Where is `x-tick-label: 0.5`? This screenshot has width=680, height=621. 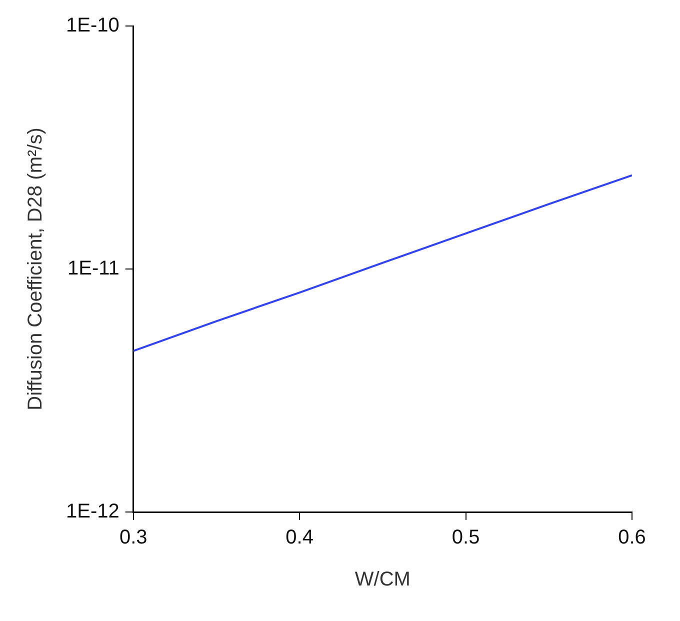
x-tick-label: 0.5 is located at coordinates (466, 537).